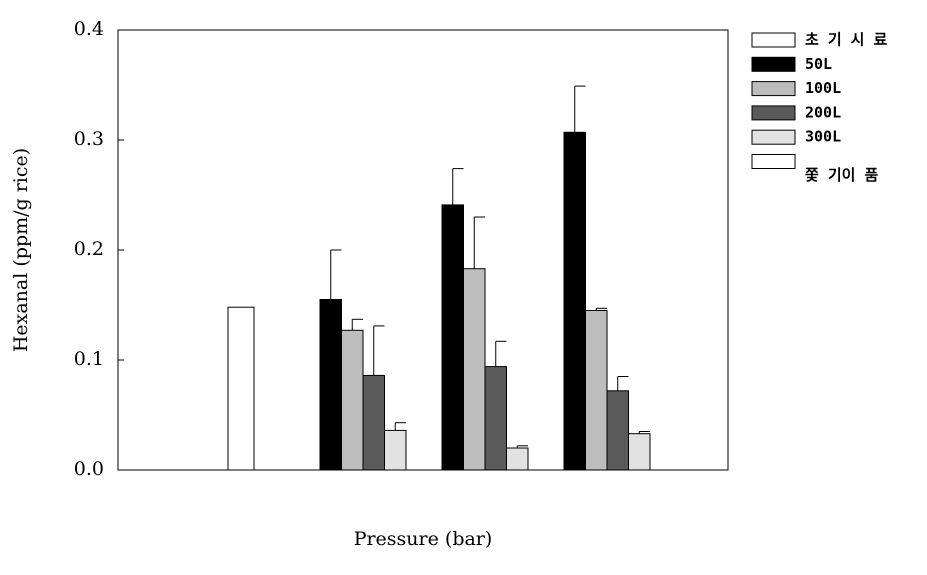 Image resolution: width=927 pixels, height=575 pixels. I want to click on legend-label: 초 기 시 료, so click(846, 40).